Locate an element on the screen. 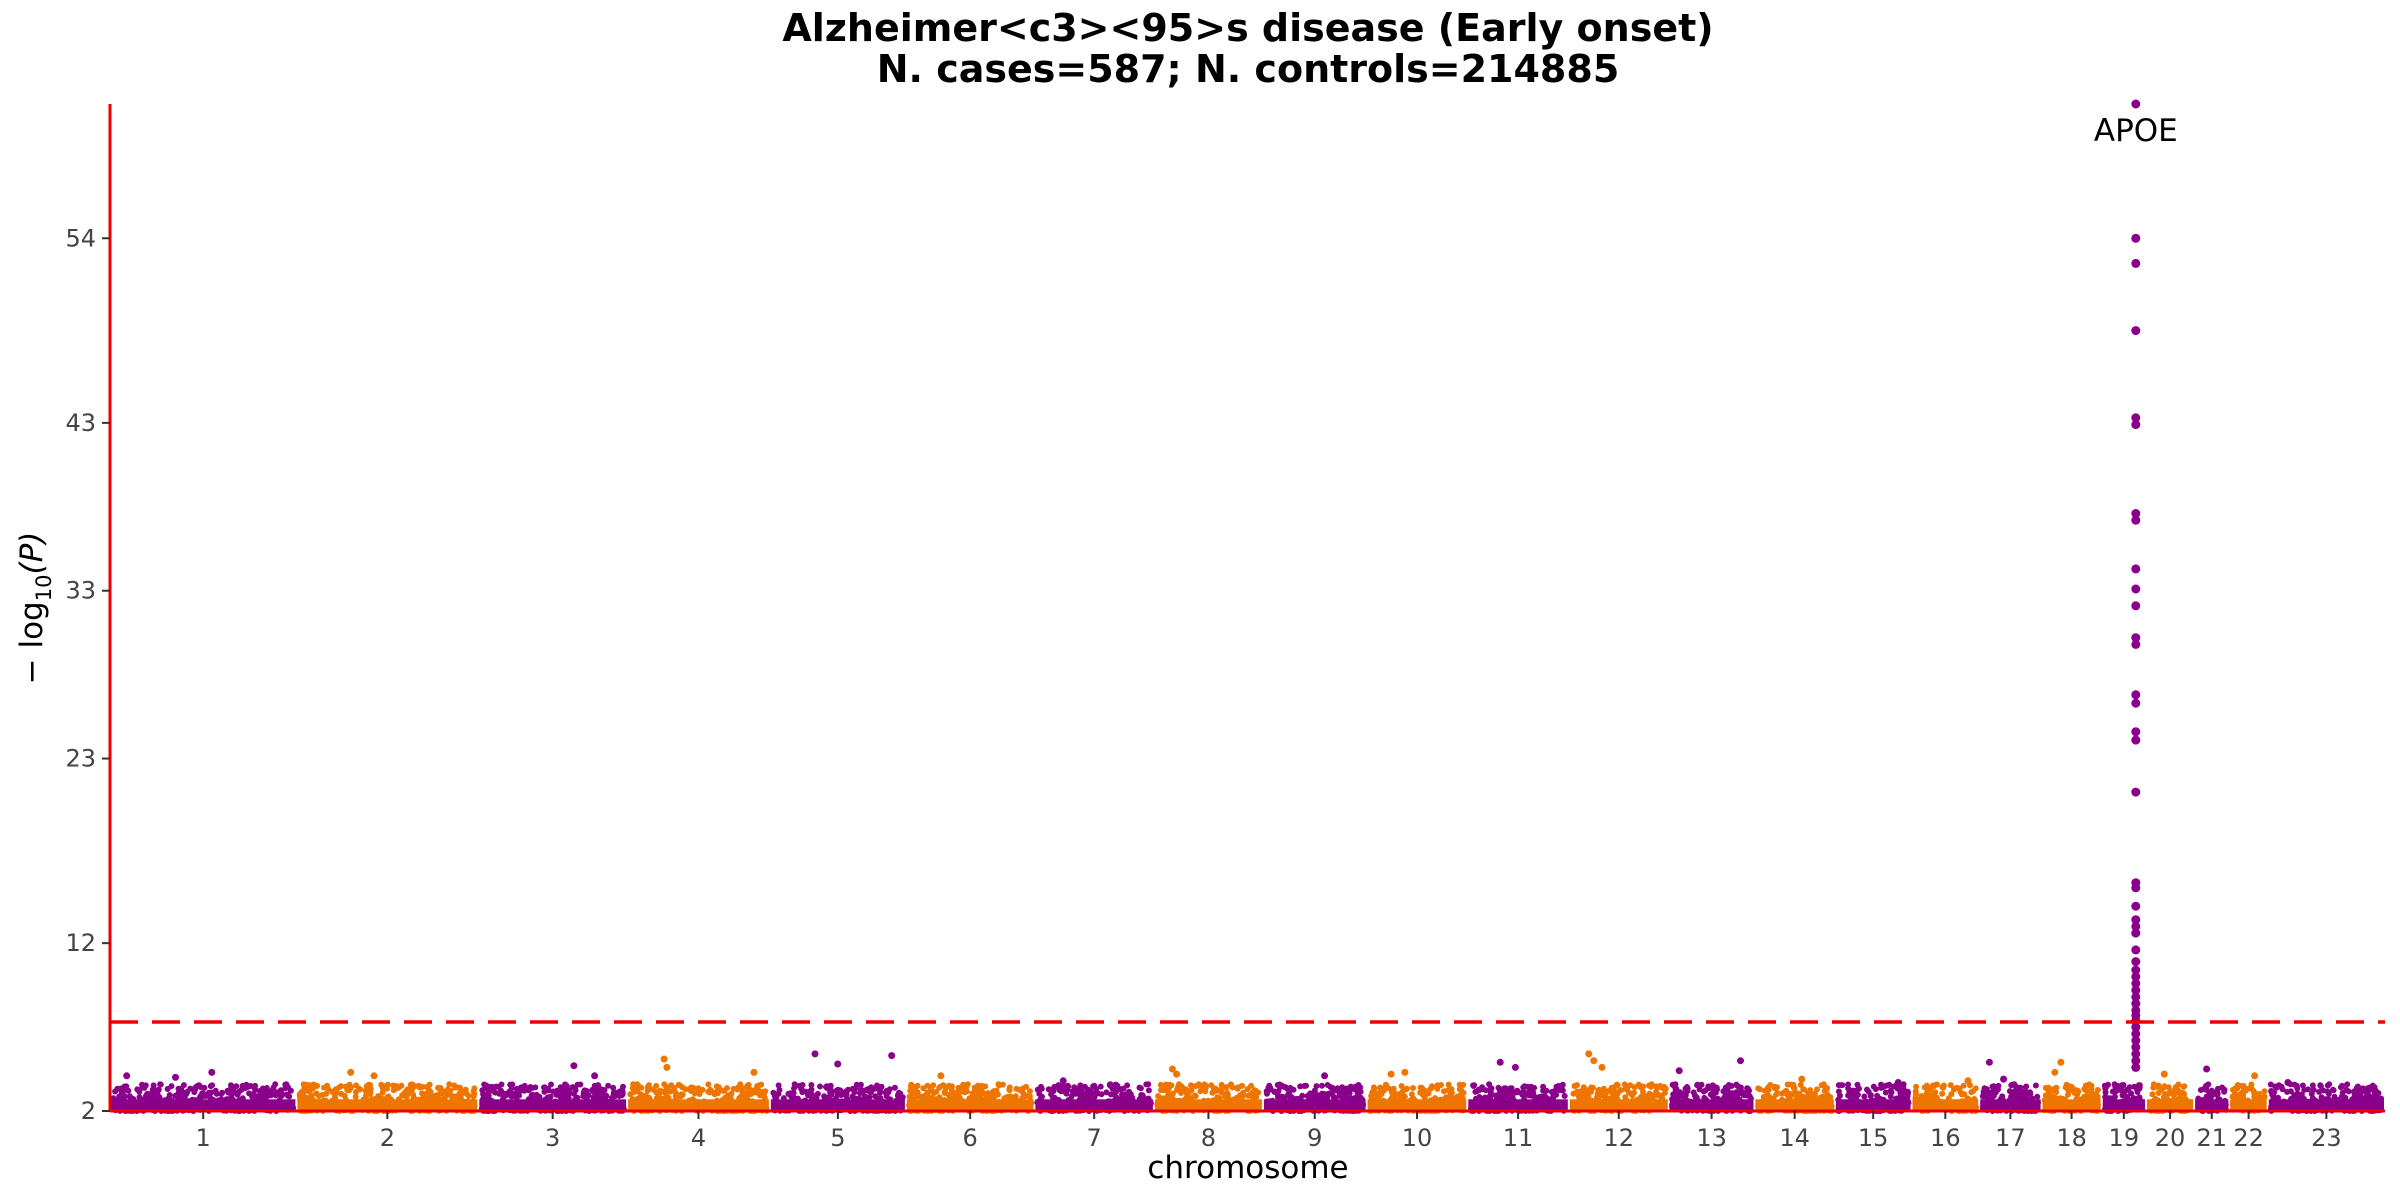  x-tick-label-12: 12 is located at coordinates (1619, 1138).